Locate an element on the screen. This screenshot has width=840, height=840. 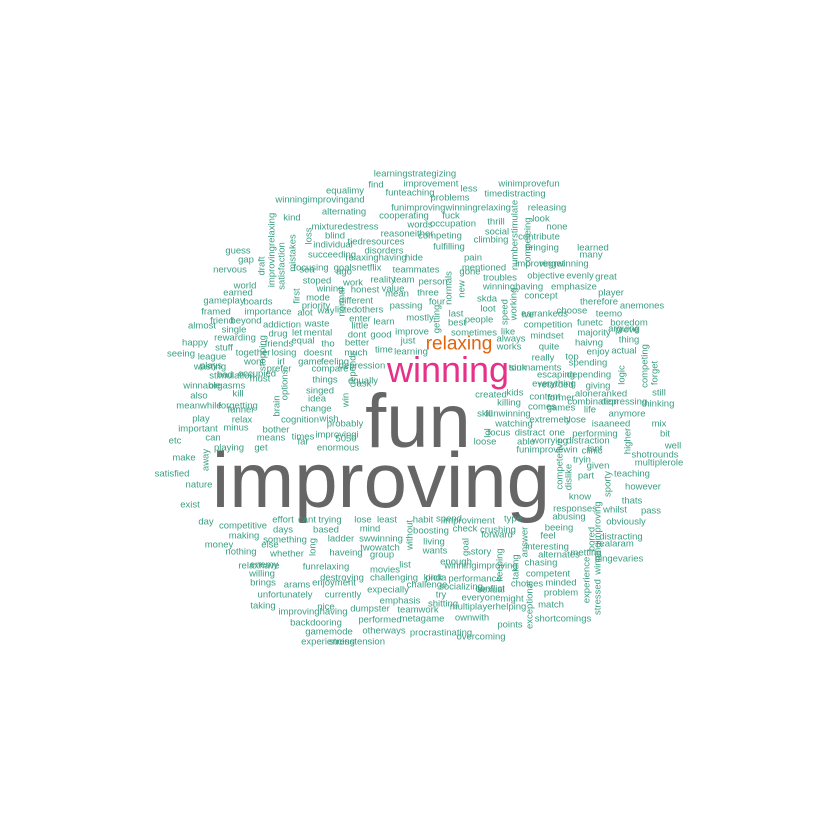
word: destroying is located at coordinates (342, 578).